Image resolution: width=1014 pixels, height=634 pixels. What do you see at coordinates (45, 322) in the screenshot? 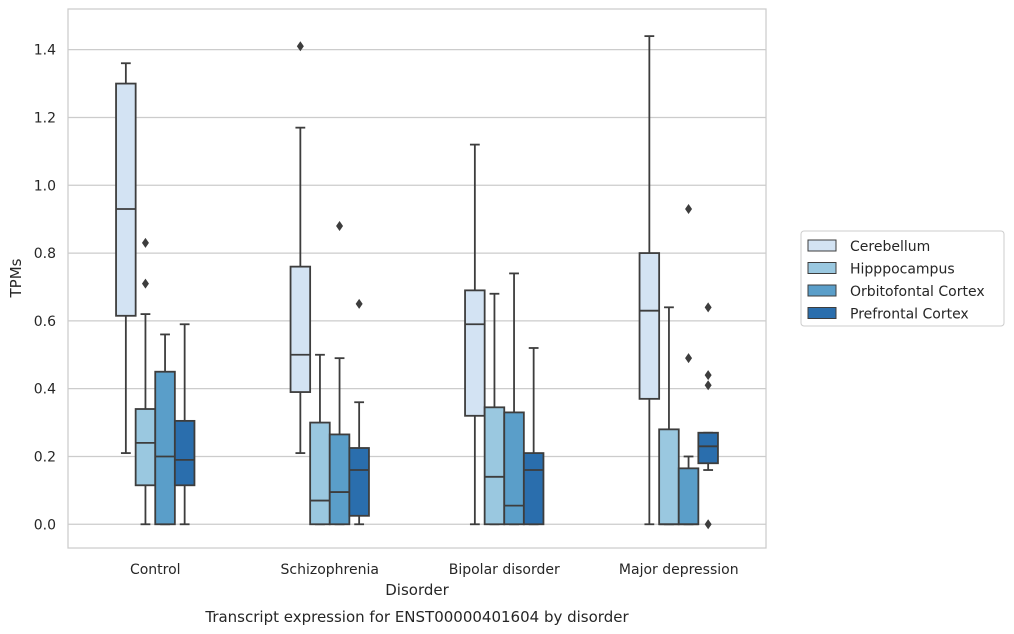
I see `y-tick-label: 0.6` at bounding box center [45, 322].